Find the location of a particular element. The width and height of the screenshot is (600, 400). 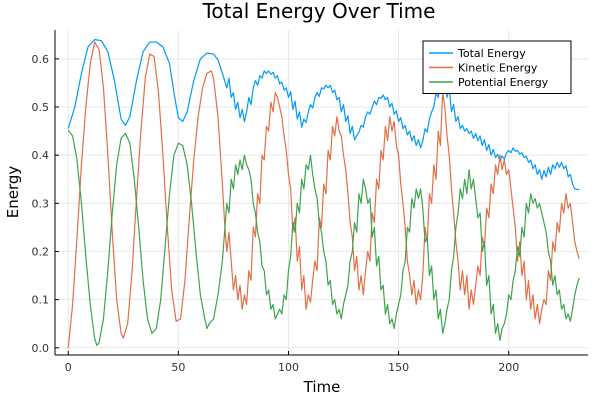

y-tick-label: 0.5 is located at coordinates (41, 107).